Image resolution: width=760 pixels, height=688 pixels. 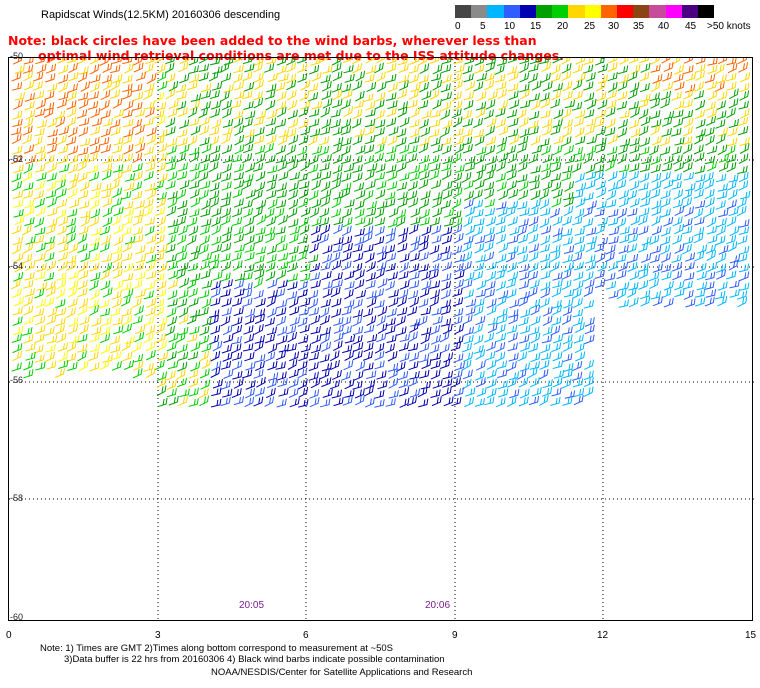 What do you see at coordinates (17, 617) in the screenshot?
I see `lat-label-60: -60` at bounding box center [17, 617].